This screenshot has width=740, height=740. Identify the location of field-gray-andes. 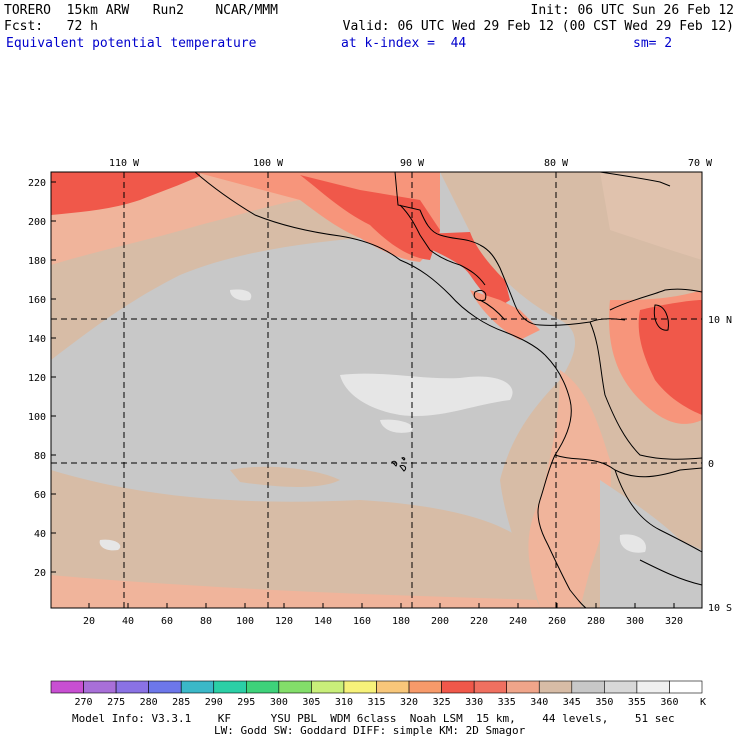
(651, 544).